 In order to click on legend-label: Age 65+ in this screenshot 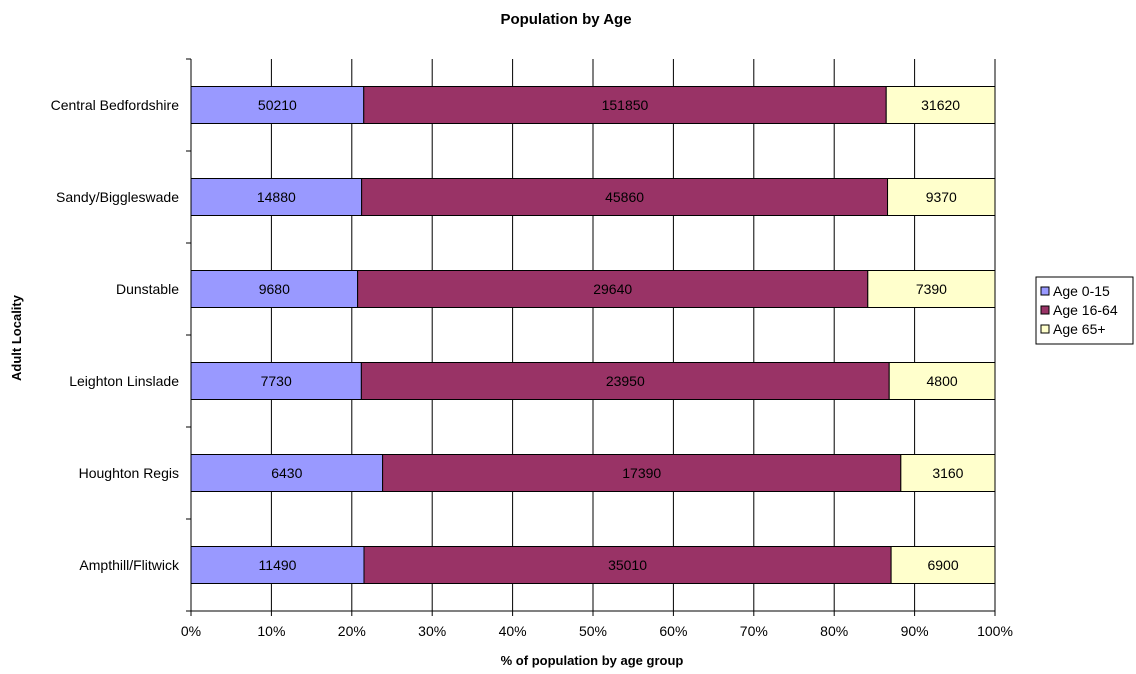, I will do `click(1079, 329)`.